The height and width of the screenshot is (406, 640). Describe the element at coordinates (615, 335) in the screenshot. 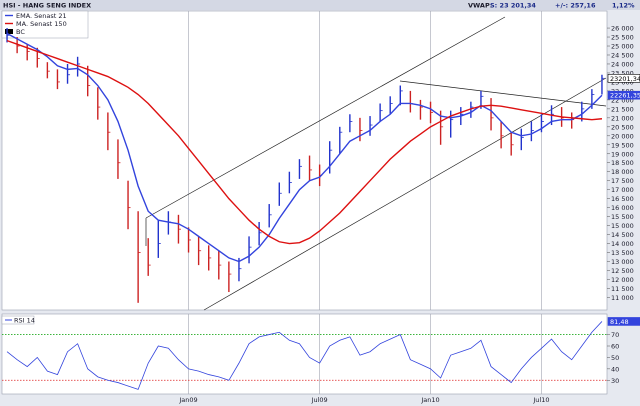

I see `y-tick-label: 70` at that location.